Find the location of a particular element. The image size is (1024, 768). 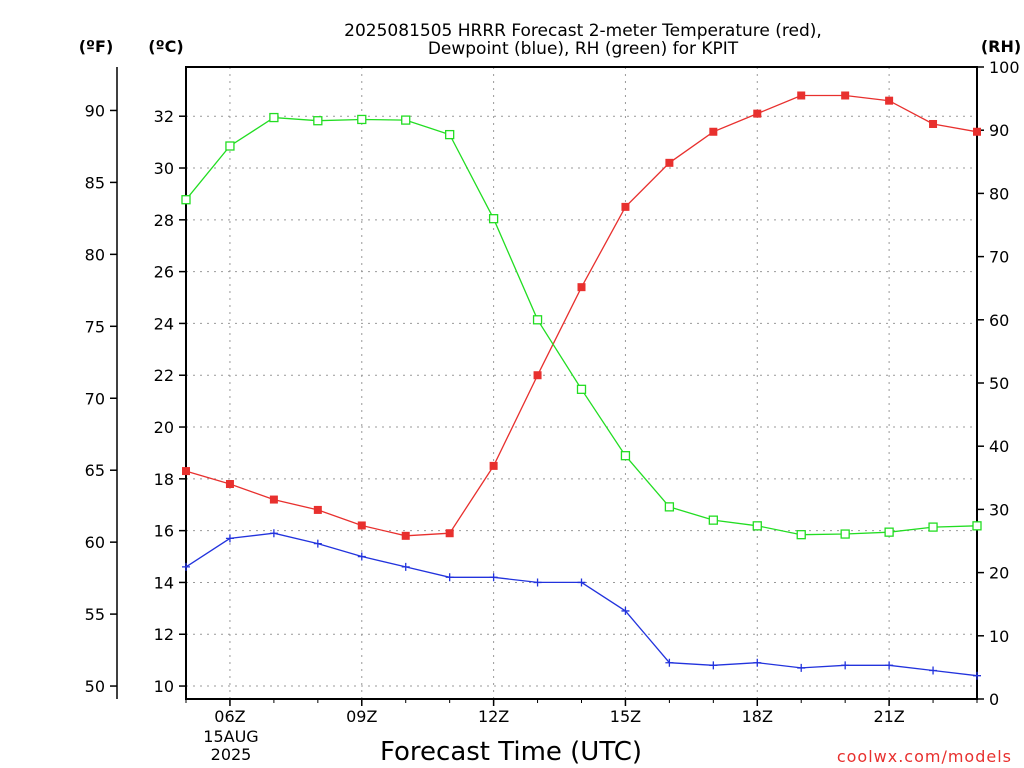

rh-tick-label: 70 is located at coordinates (999, 257).